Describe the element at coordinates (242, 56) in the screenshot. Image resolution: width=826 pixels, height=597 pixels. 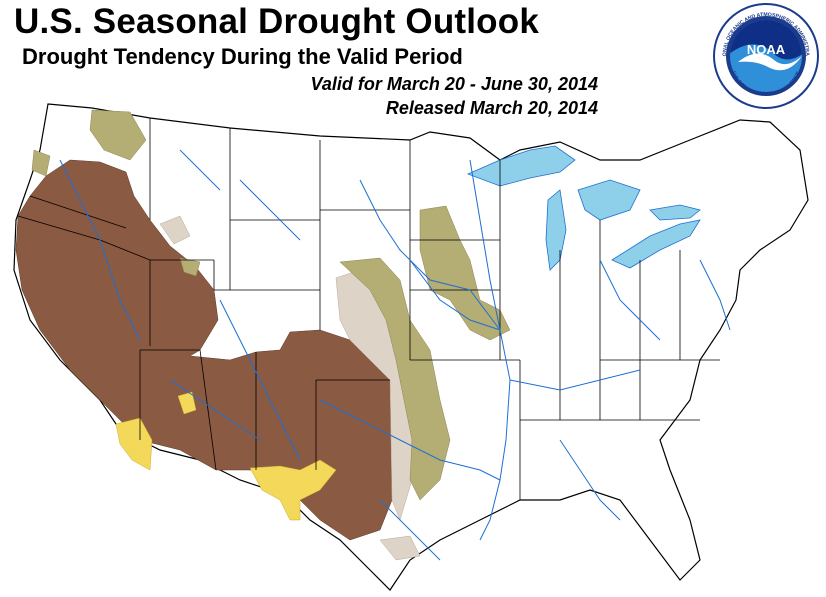
I see `page-subtitle: Drought Tendency During the Valid Period` at that location.